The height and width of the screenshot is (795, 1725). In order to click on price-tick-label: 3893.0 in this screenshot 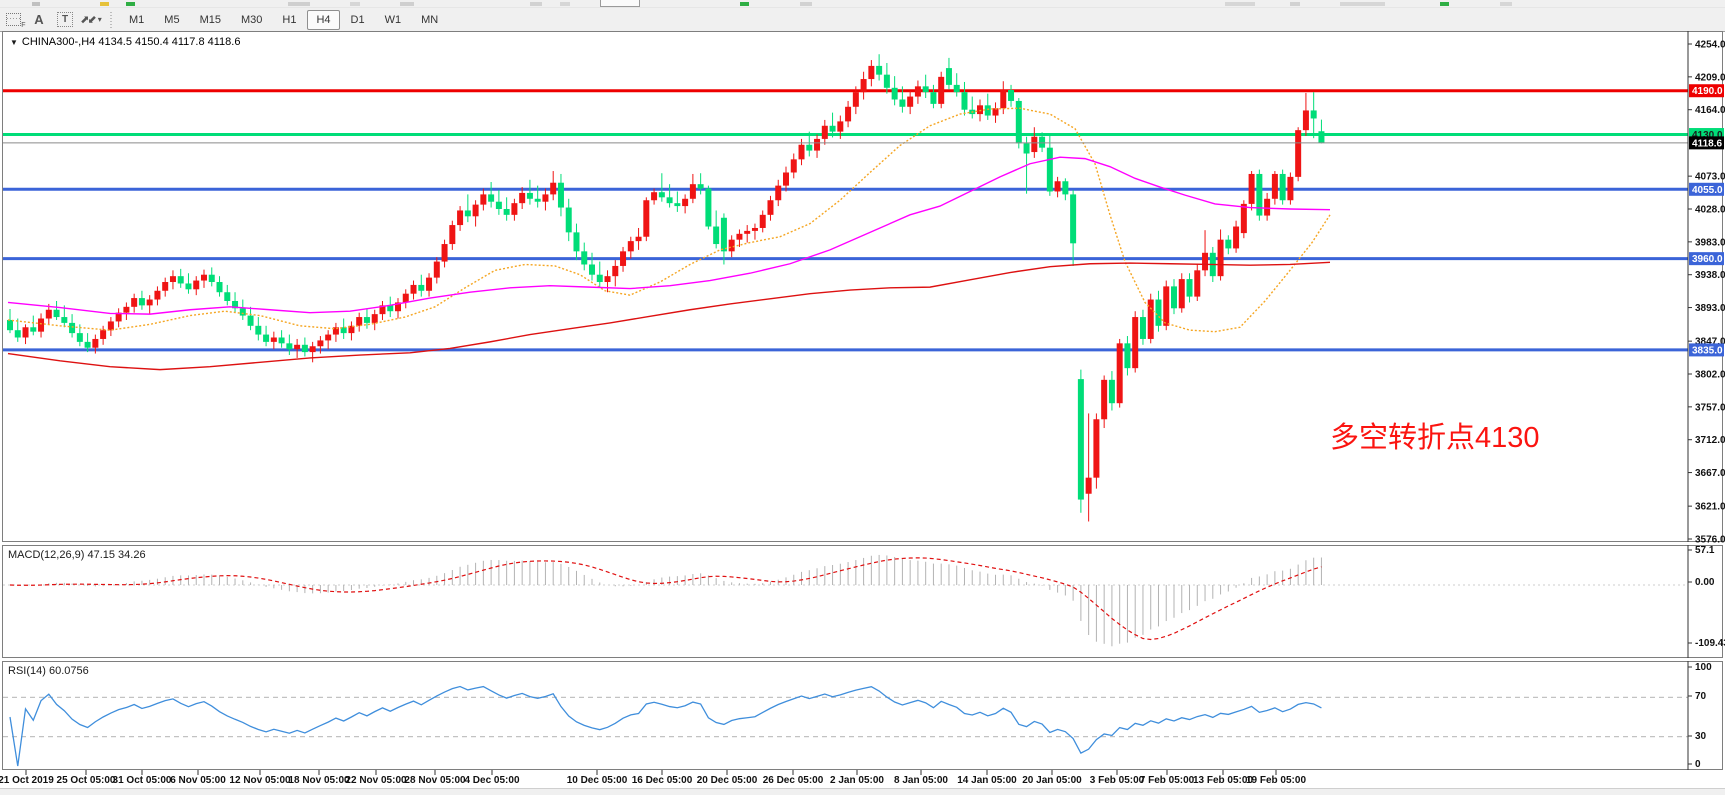, I will do `click(1710, 308)`.